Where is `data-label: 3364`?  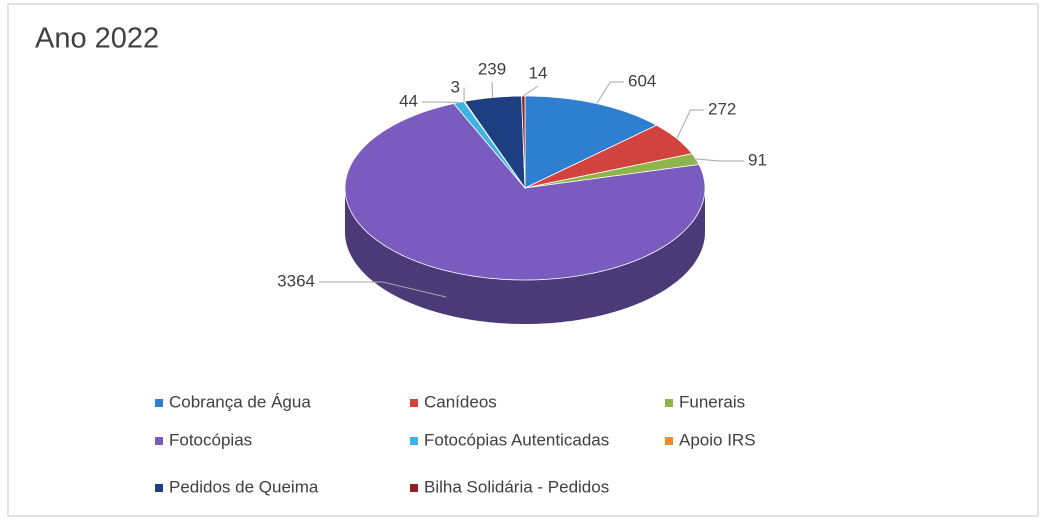
data-label: 3364 is located at coordinates (296, 280).